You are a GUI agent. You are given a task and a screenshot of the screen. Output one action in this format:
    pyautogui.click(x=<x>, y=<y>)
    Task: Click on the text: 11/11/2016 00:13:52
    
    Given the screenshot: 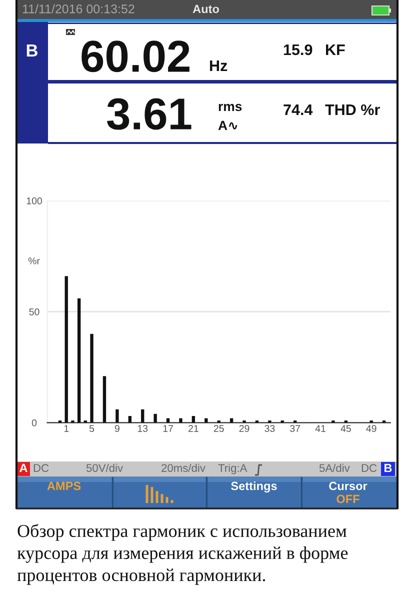 What is the action you would take?
    pyautogui.click(x=78, y=9)
    